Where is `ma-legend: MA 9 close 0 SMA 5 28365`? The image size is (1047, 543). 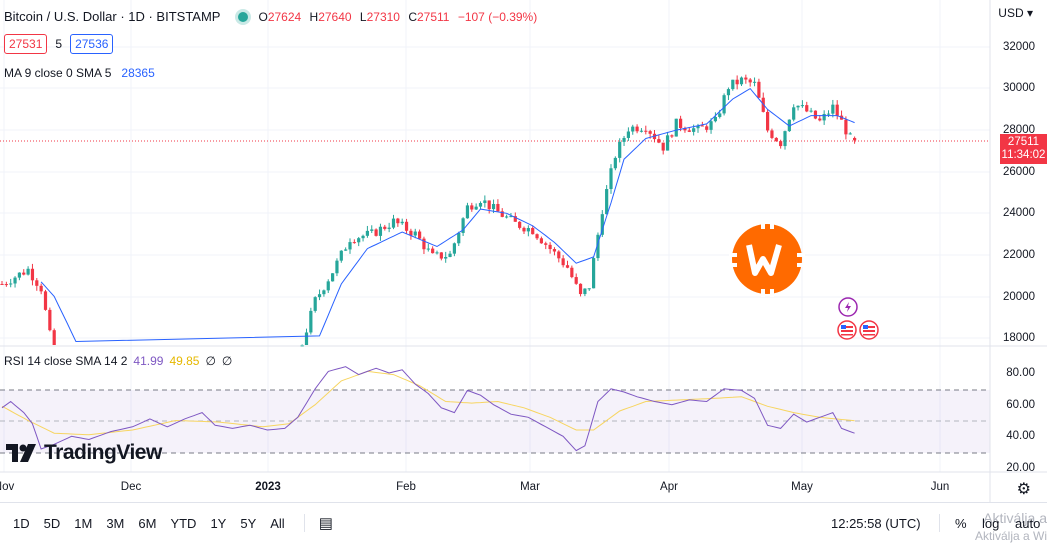 ma-legend: MA 9 close 0 SMA 5 28365 is located at coordinates (79, 73).